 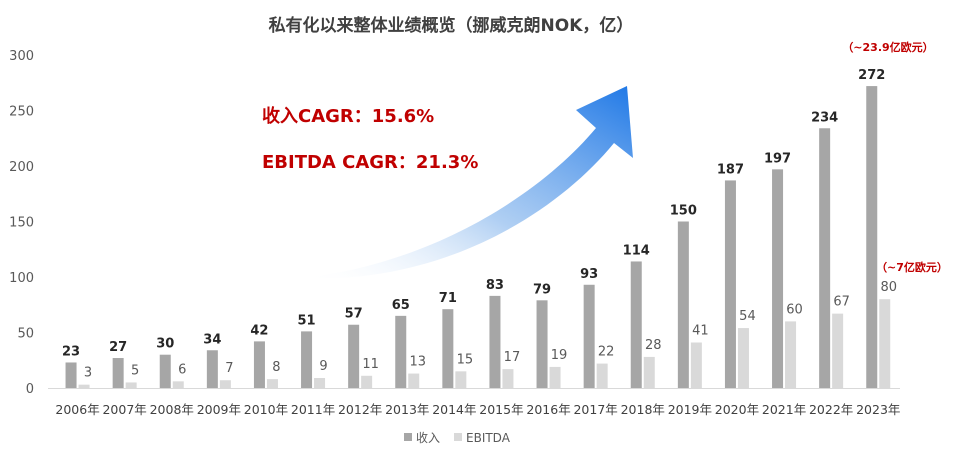 I want to click on bar-revenue-value: 71, so click(x=448, y=298).